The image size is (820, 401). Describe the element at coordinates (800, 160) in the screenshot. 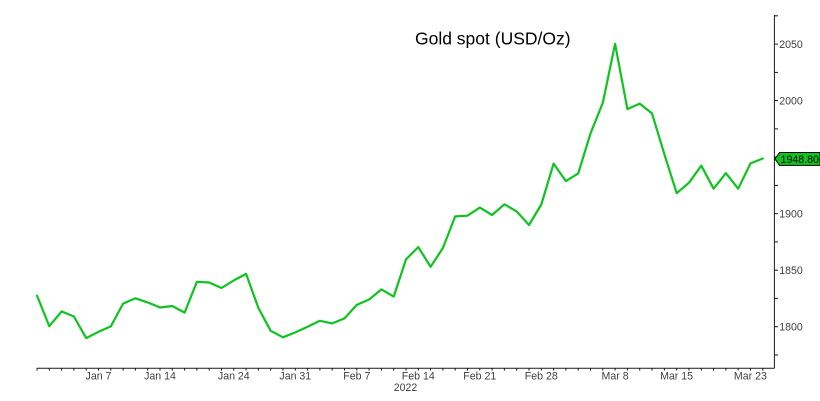

I see `svg-text: 1948.80` at that location.